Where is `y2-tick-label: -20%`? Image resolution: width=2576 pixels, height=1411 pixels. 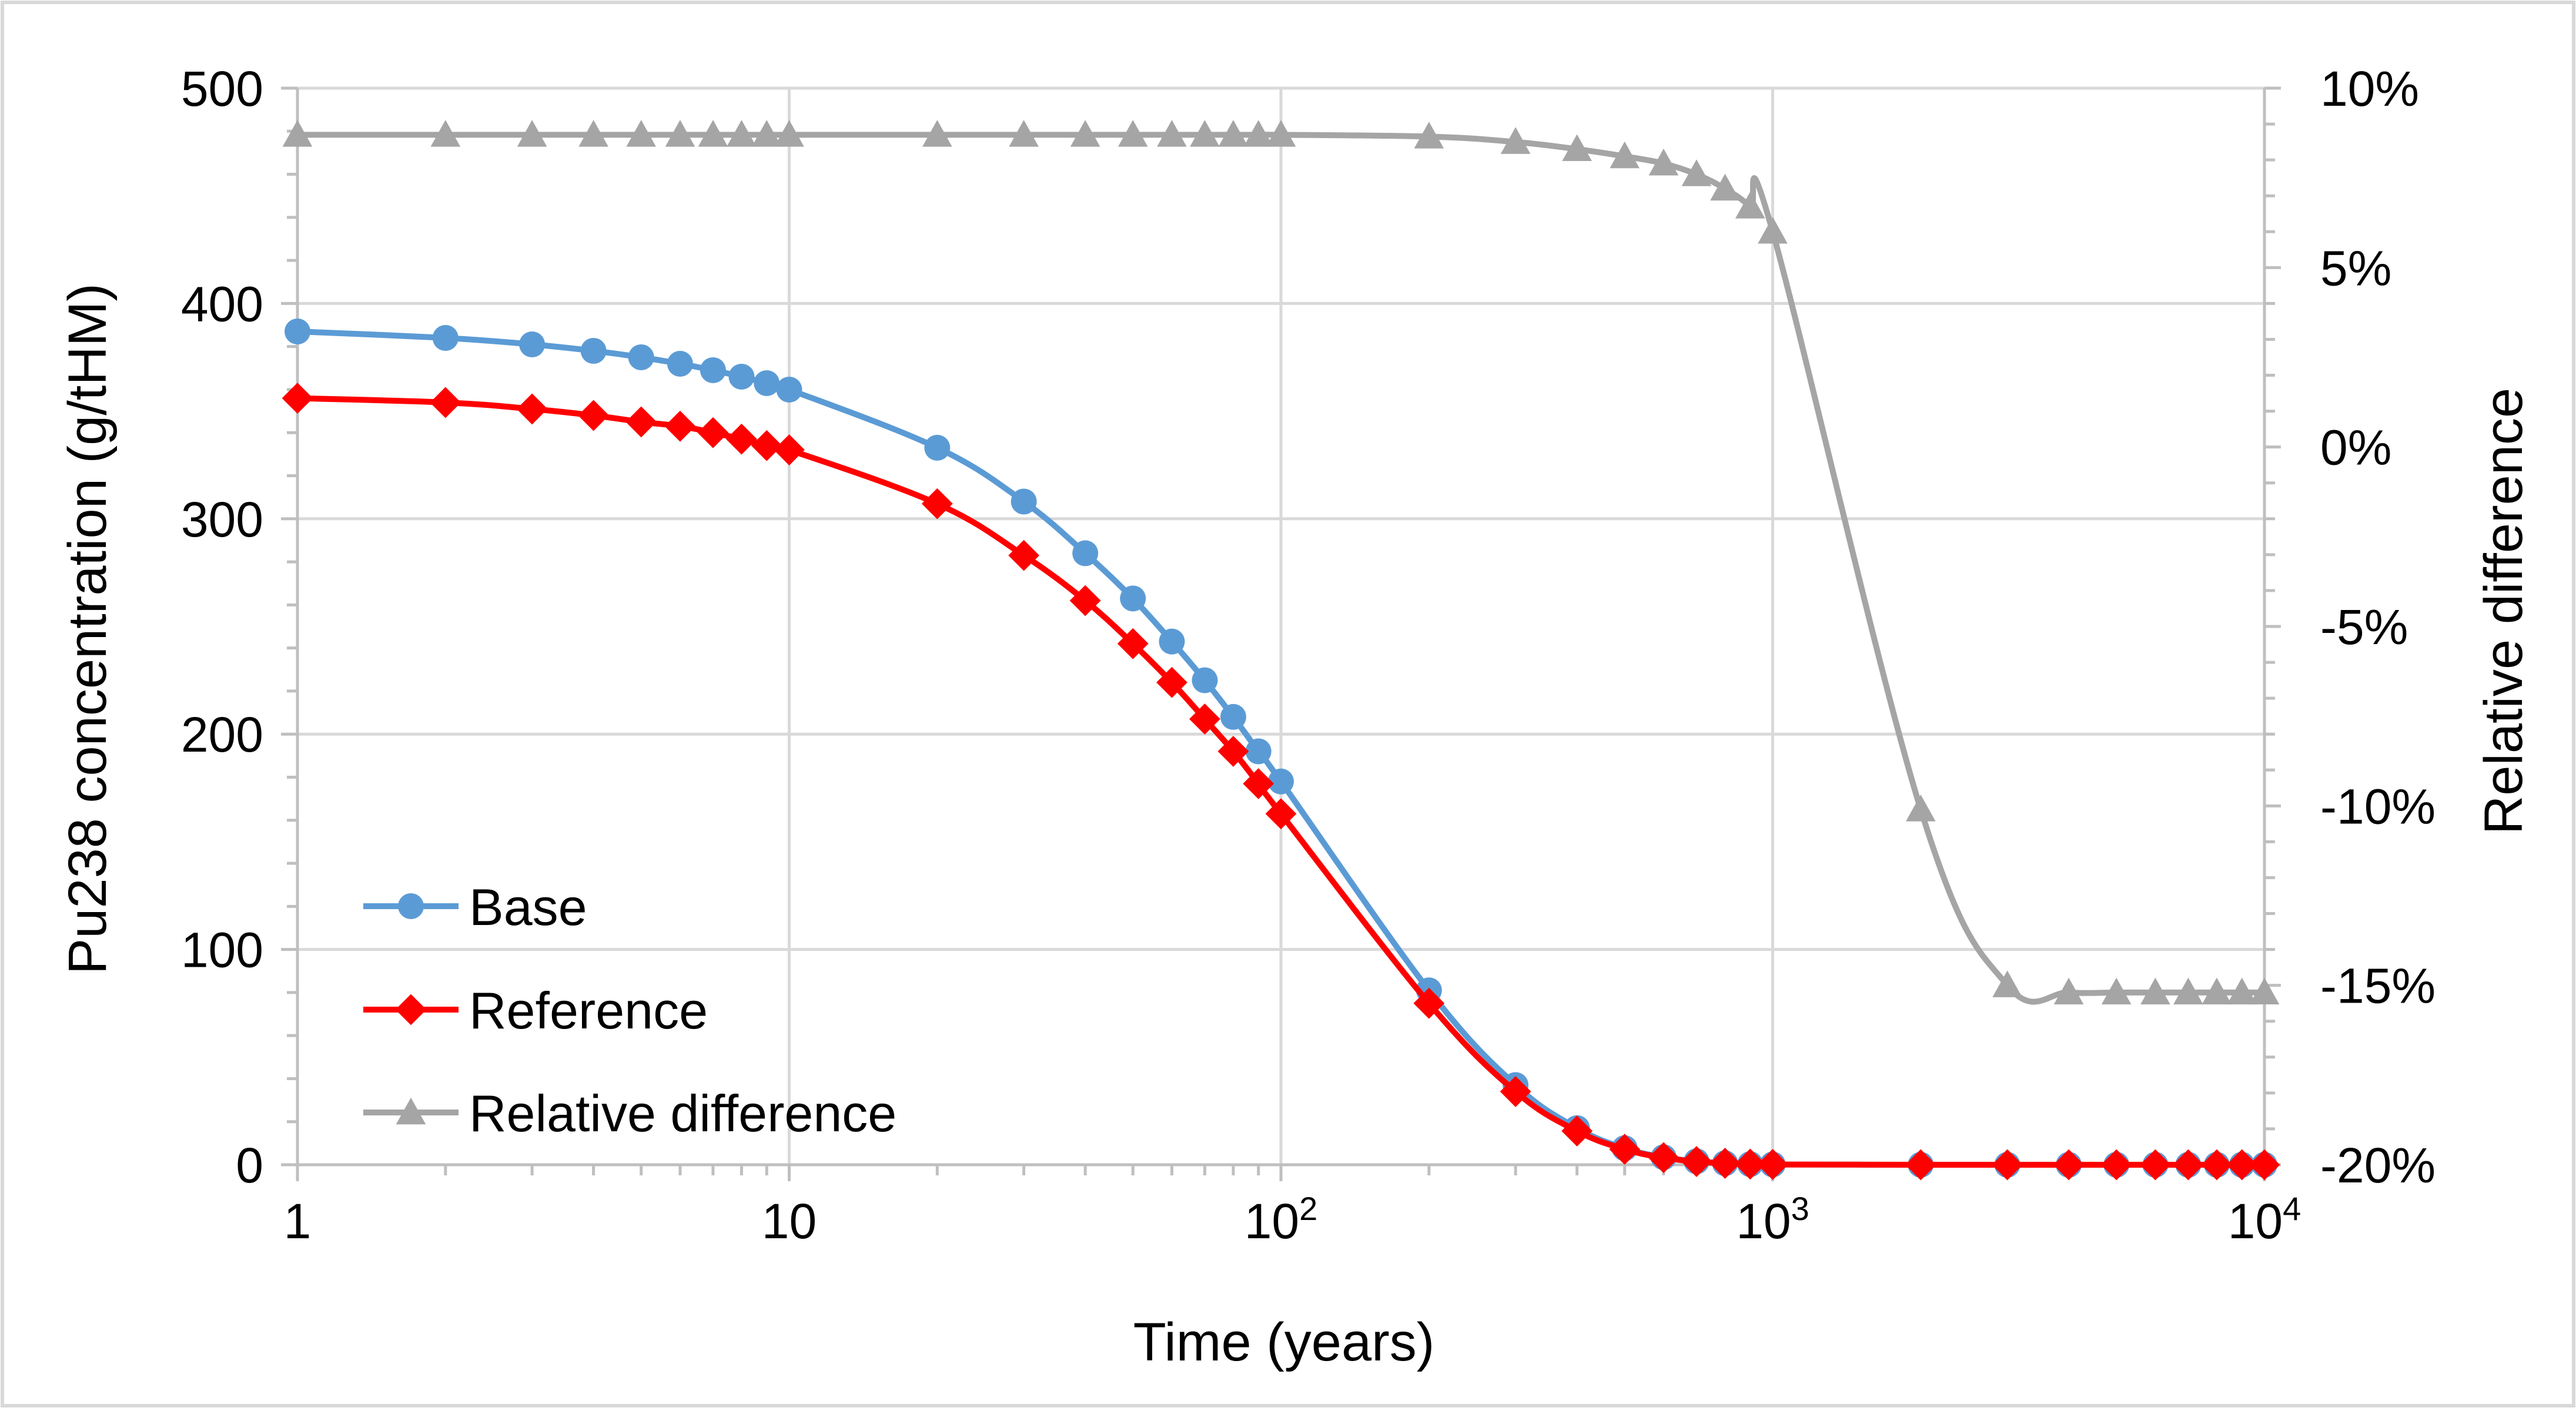
y2-tick-label: -20% is located at coordinates (2378, 1165).